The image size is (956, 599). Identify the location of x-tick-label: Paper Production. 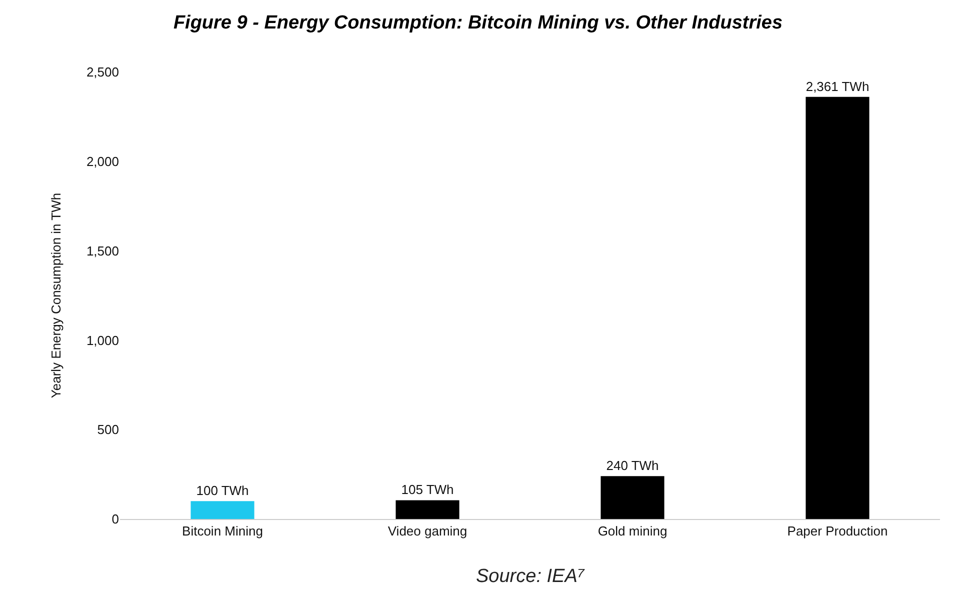
(837, 531).